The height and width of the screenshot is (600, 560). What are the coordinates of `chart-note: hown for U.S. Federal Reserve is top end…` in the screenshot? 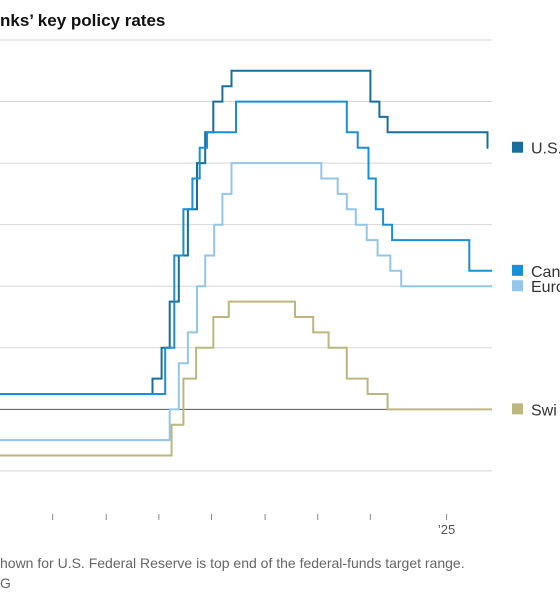 It's located at (232, 563).